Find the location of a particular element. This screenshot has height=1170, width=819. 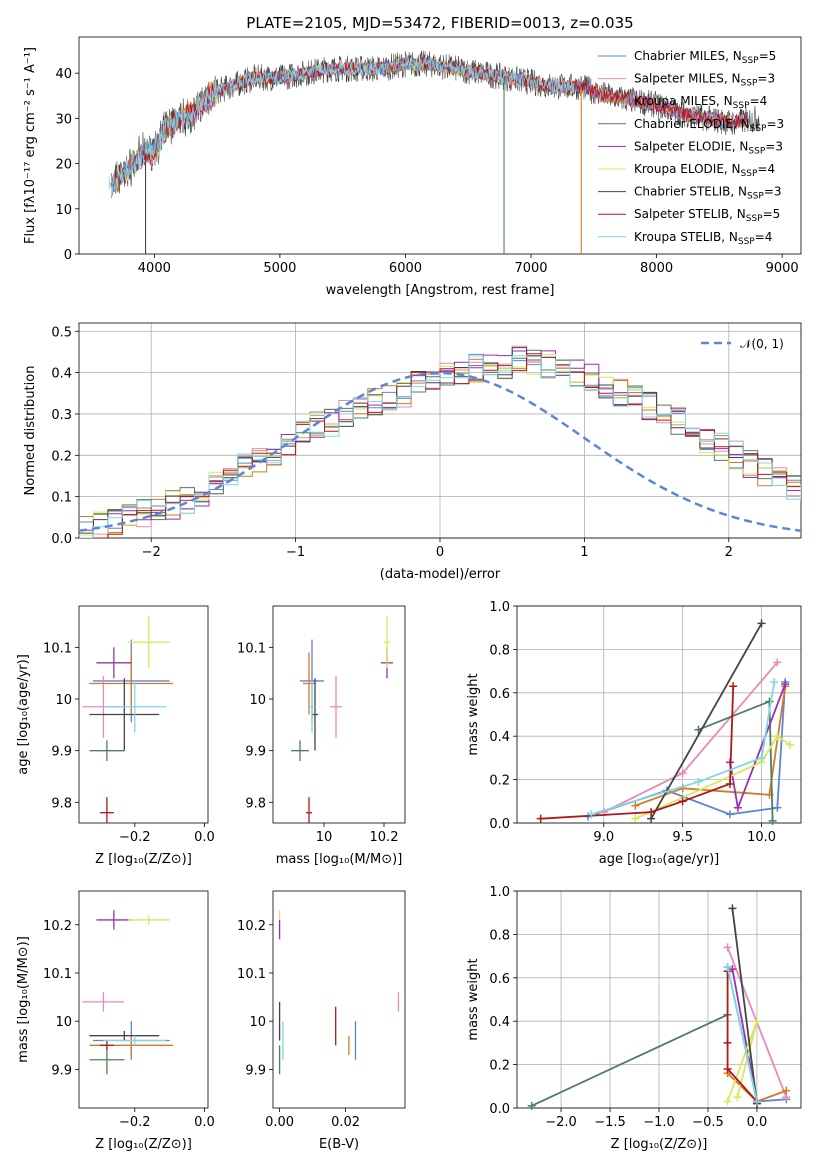

legend-entry: Salpeter ELODIE, NSSP=3 is located at coordinates (708, 147).